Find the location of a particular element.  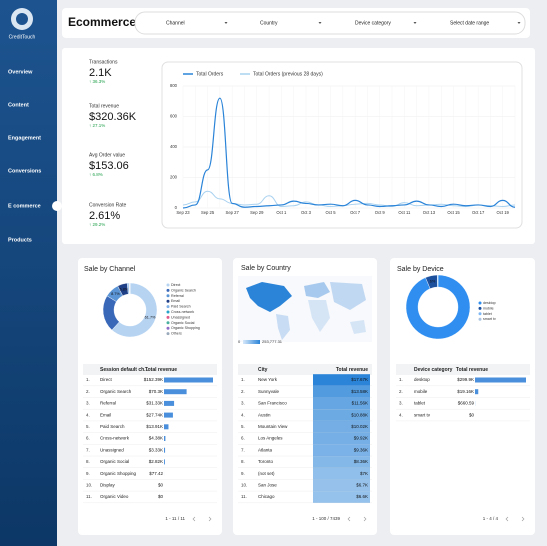

brand: CreditTouch is located at coordinates (22, 37).